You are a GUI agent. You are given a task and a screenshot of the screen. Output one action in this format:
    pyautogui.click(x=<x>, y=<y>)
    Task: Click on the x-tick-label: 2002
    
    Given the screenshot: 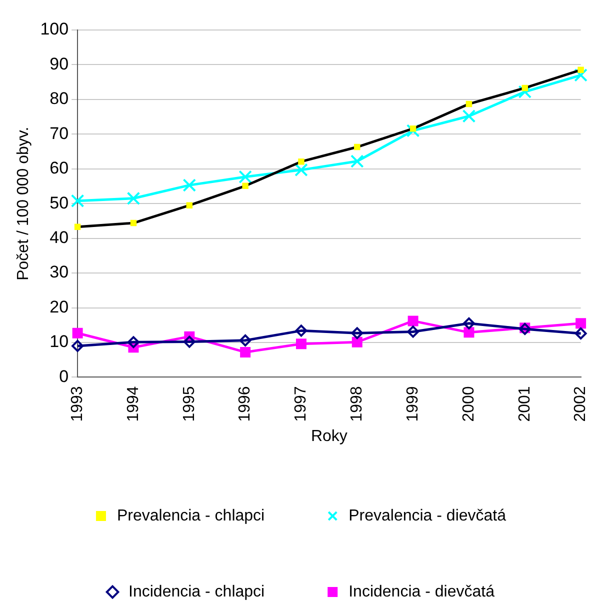 What is the action you would take?
    pyautogui.click(x=581, y=404)
    